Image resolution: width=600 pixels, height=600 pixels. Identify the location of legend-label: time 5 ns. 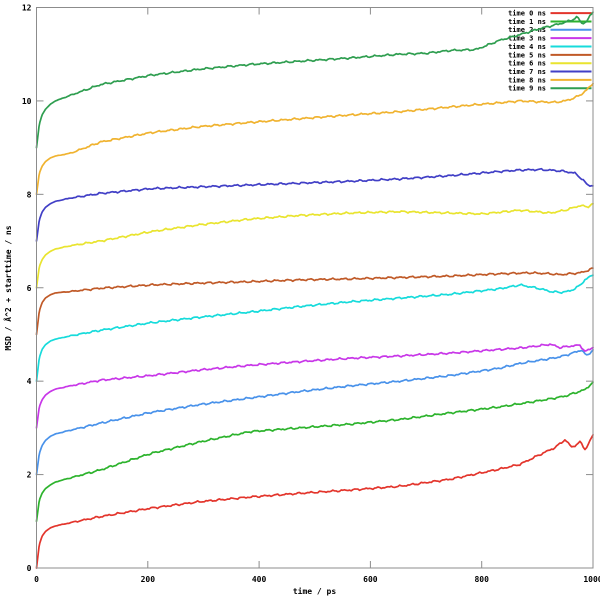
(527, 55).